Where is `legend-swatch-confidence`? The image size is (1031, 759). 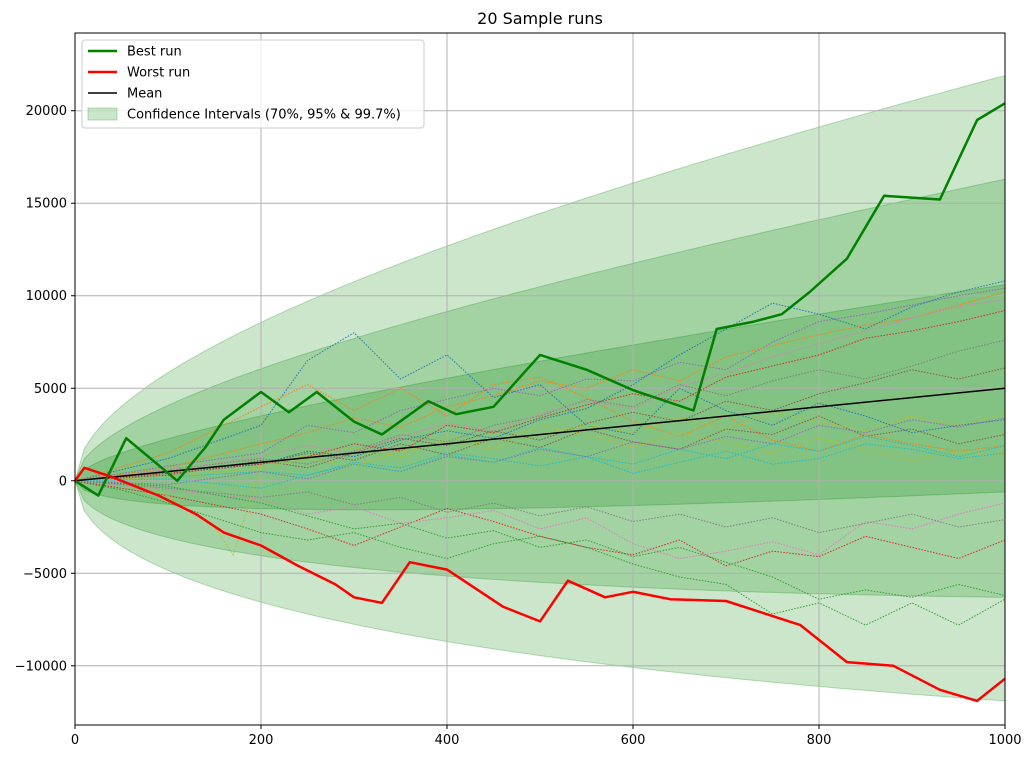 legend-swatch-confidence is located at coordinates (102, 114).